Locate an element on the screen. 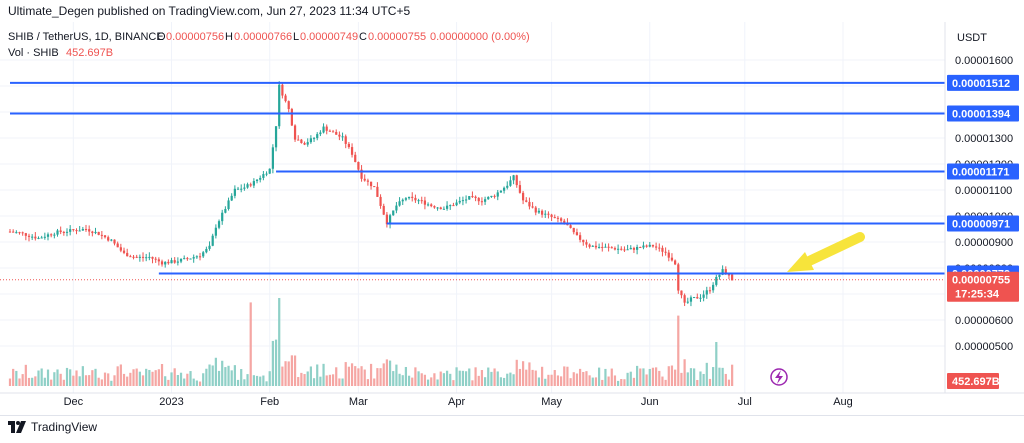  tradingview-logo: TradingView is located at coordinates (52, 427).